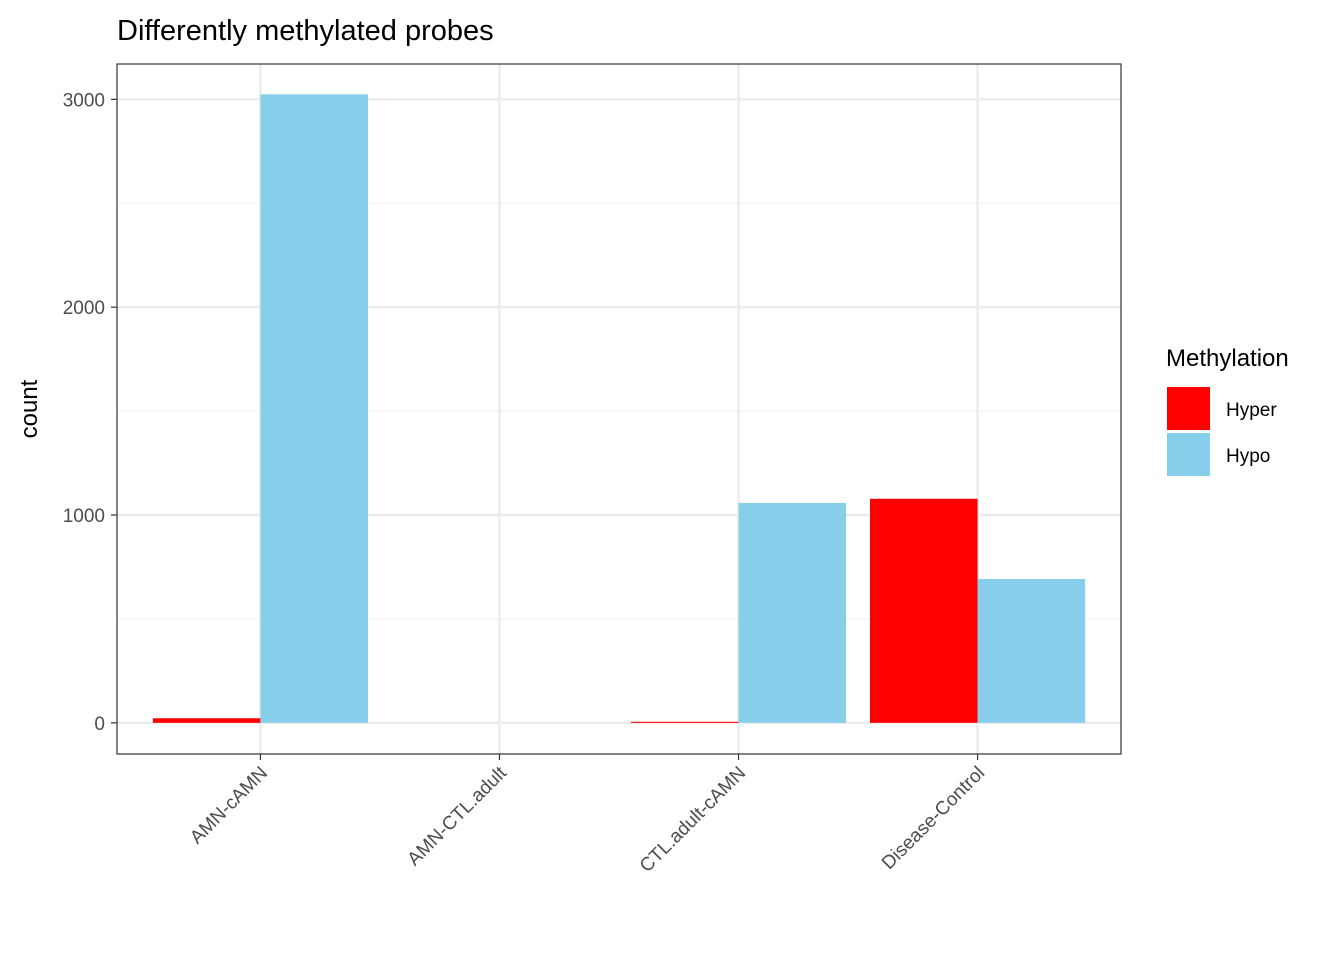 The image size is (1344, 960). Describe the element at coordinates (84, 100) in the screenshot. I see `y-tick-label: 3000` at that location.